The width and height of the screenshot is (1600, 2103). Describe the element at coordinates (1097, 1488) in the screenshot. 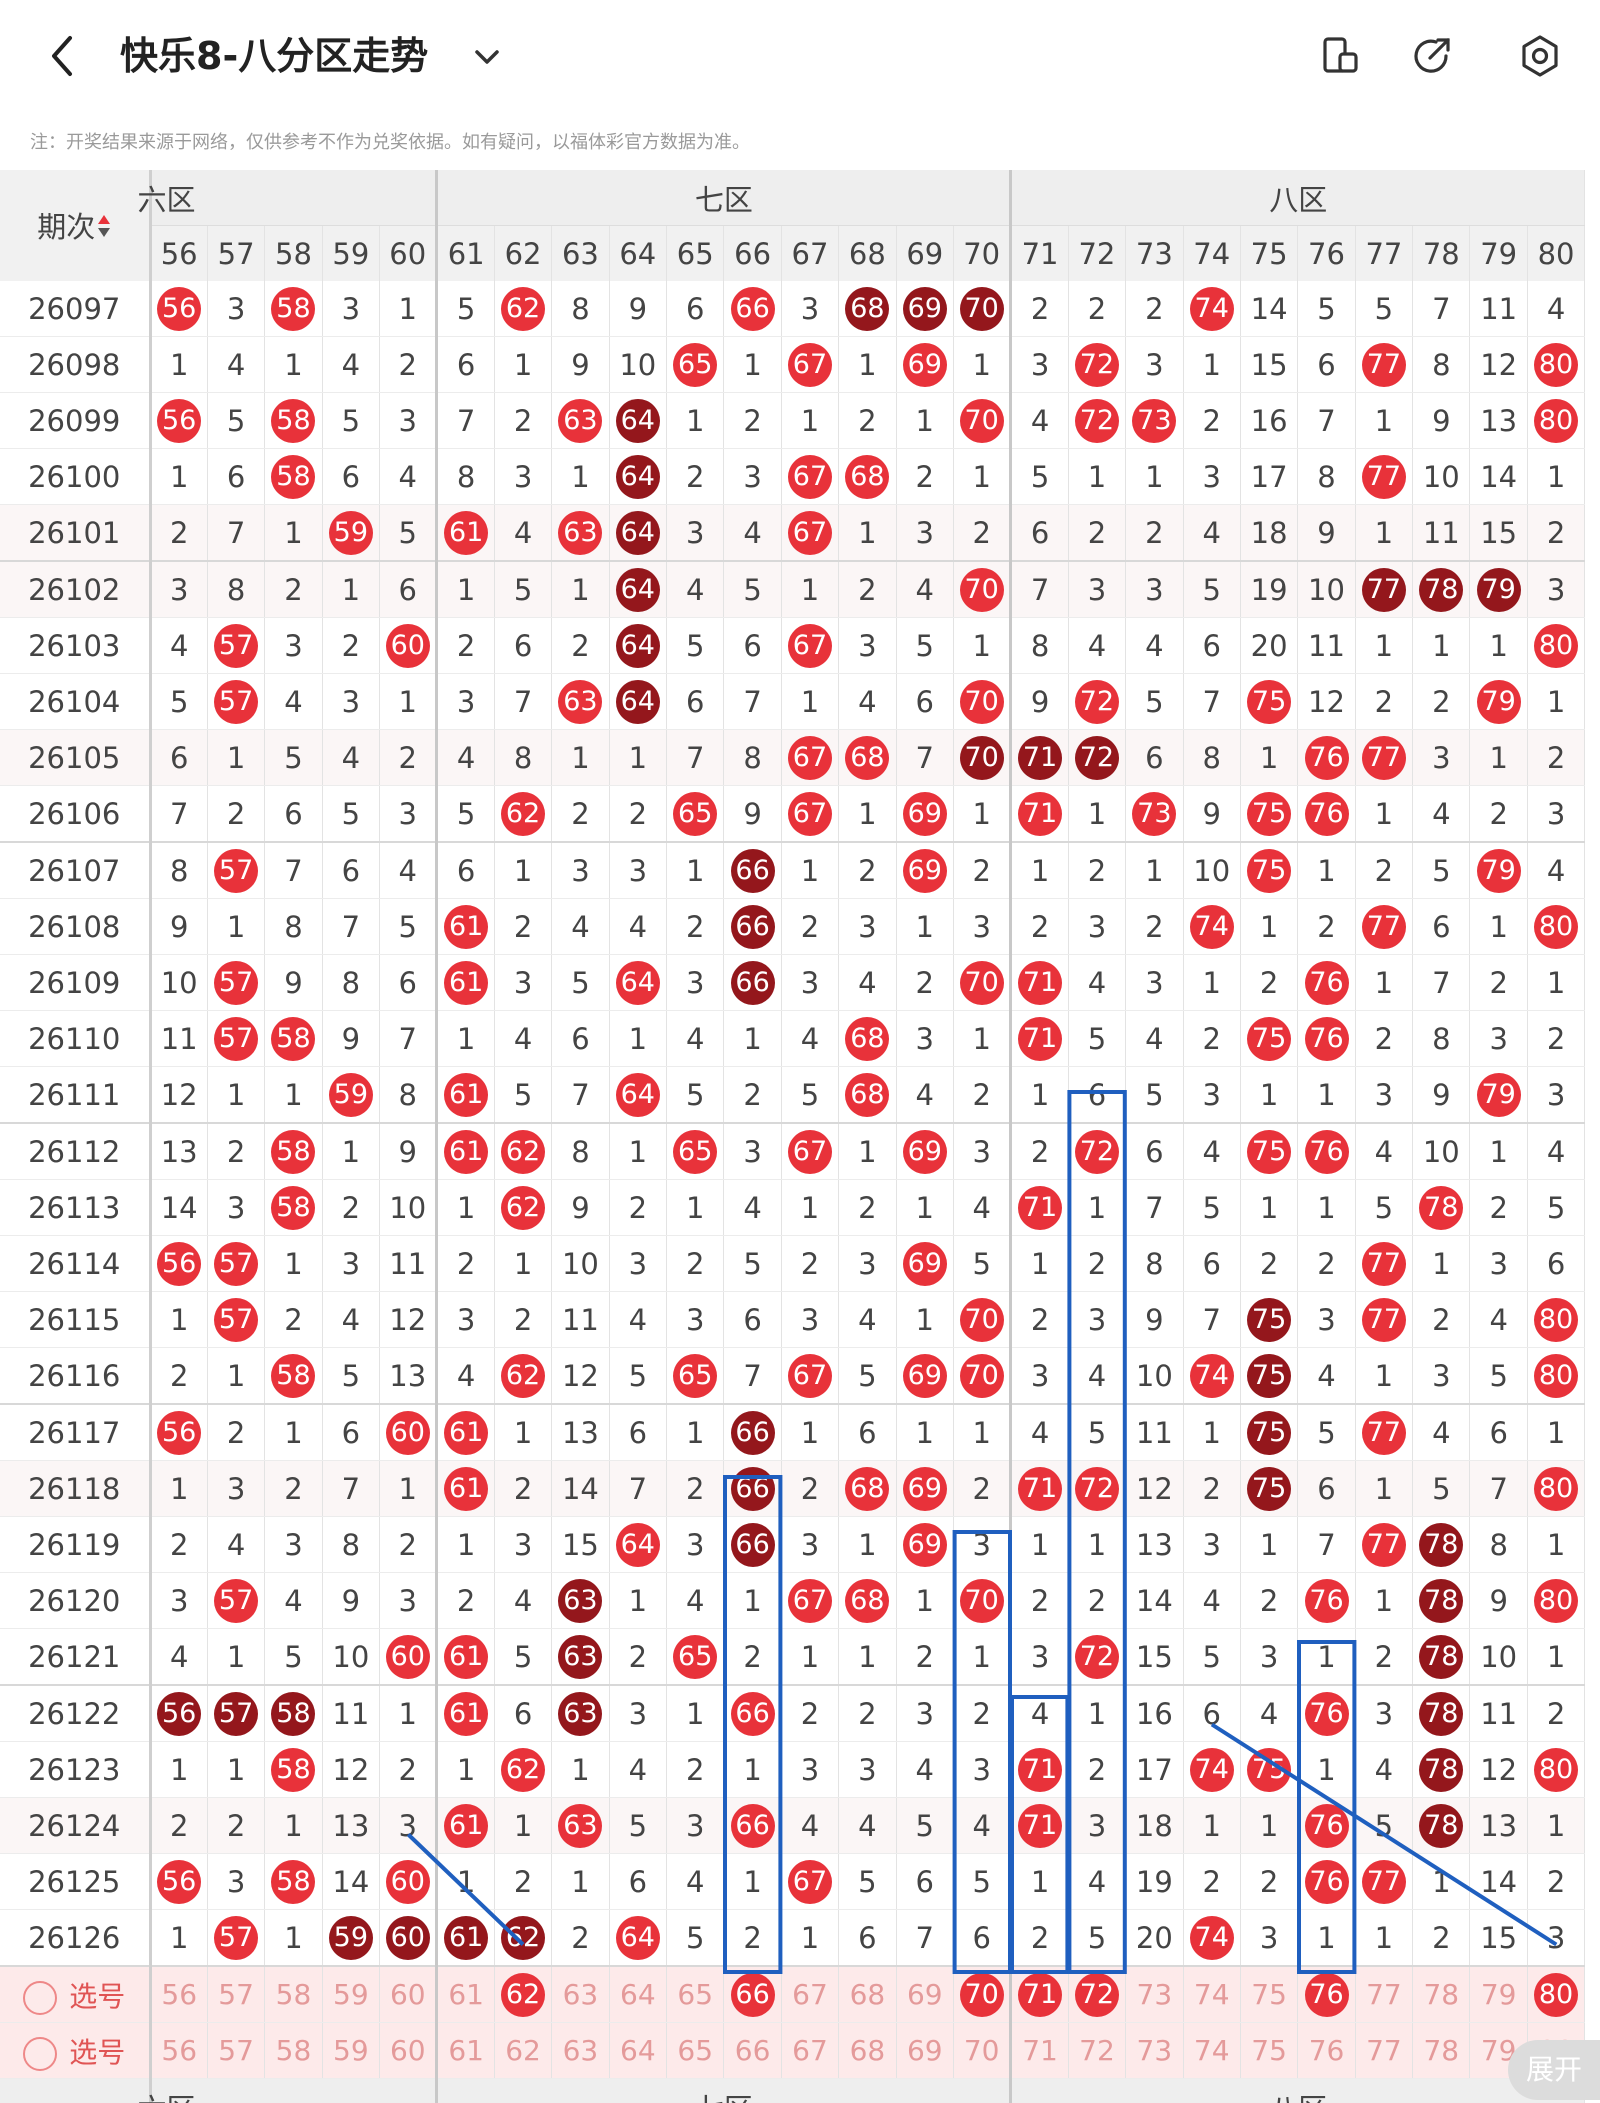

I see `trend-cell: 72` at that location.